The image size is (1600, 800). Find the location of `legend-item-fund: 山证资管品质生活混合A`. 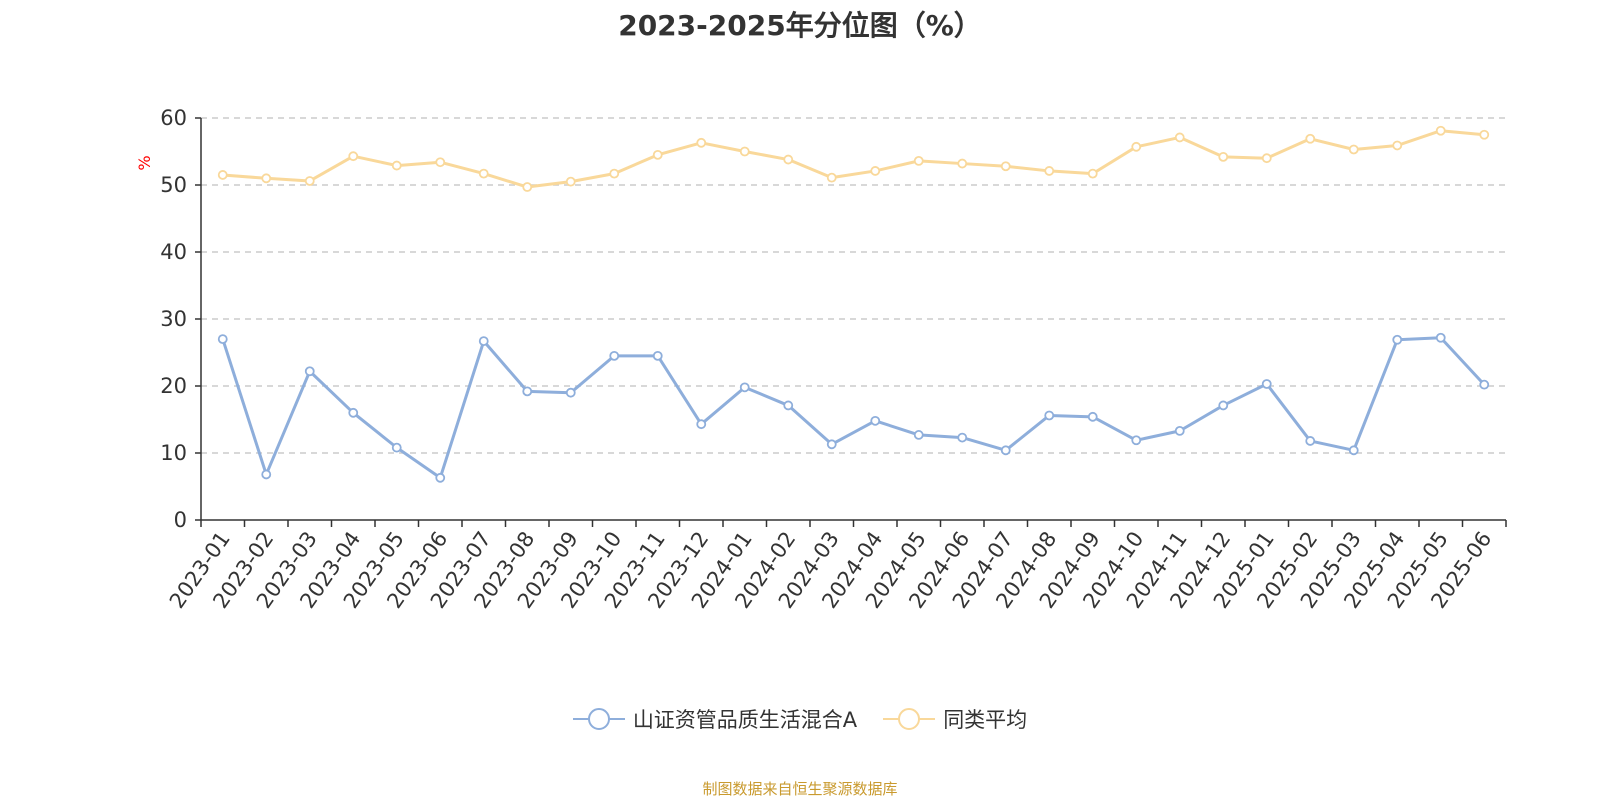

legend-item-fund: 山证资管品质生活混合A is located at coordinates (715, 719).